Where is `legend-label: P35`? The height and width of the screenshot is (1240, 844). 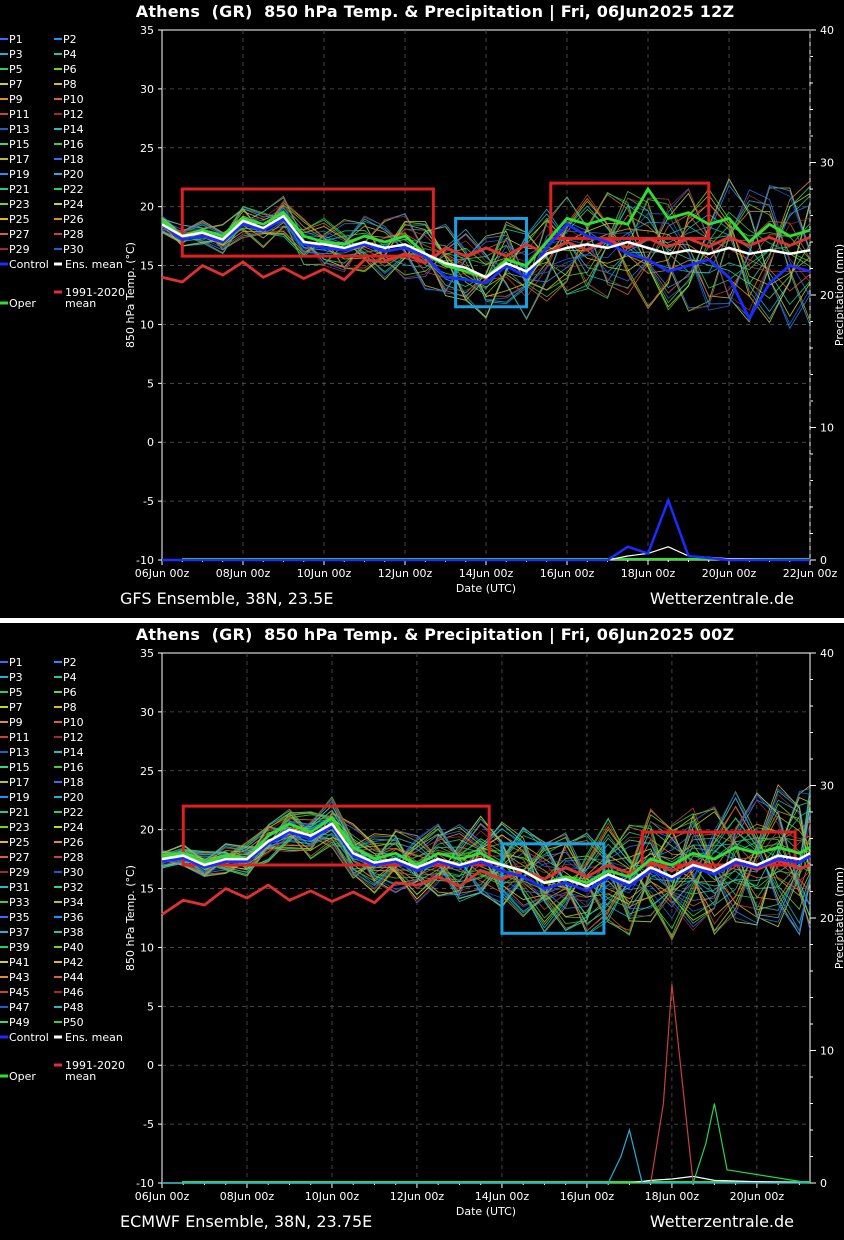 legend-label: P35 is located at coordinates (19, 917).